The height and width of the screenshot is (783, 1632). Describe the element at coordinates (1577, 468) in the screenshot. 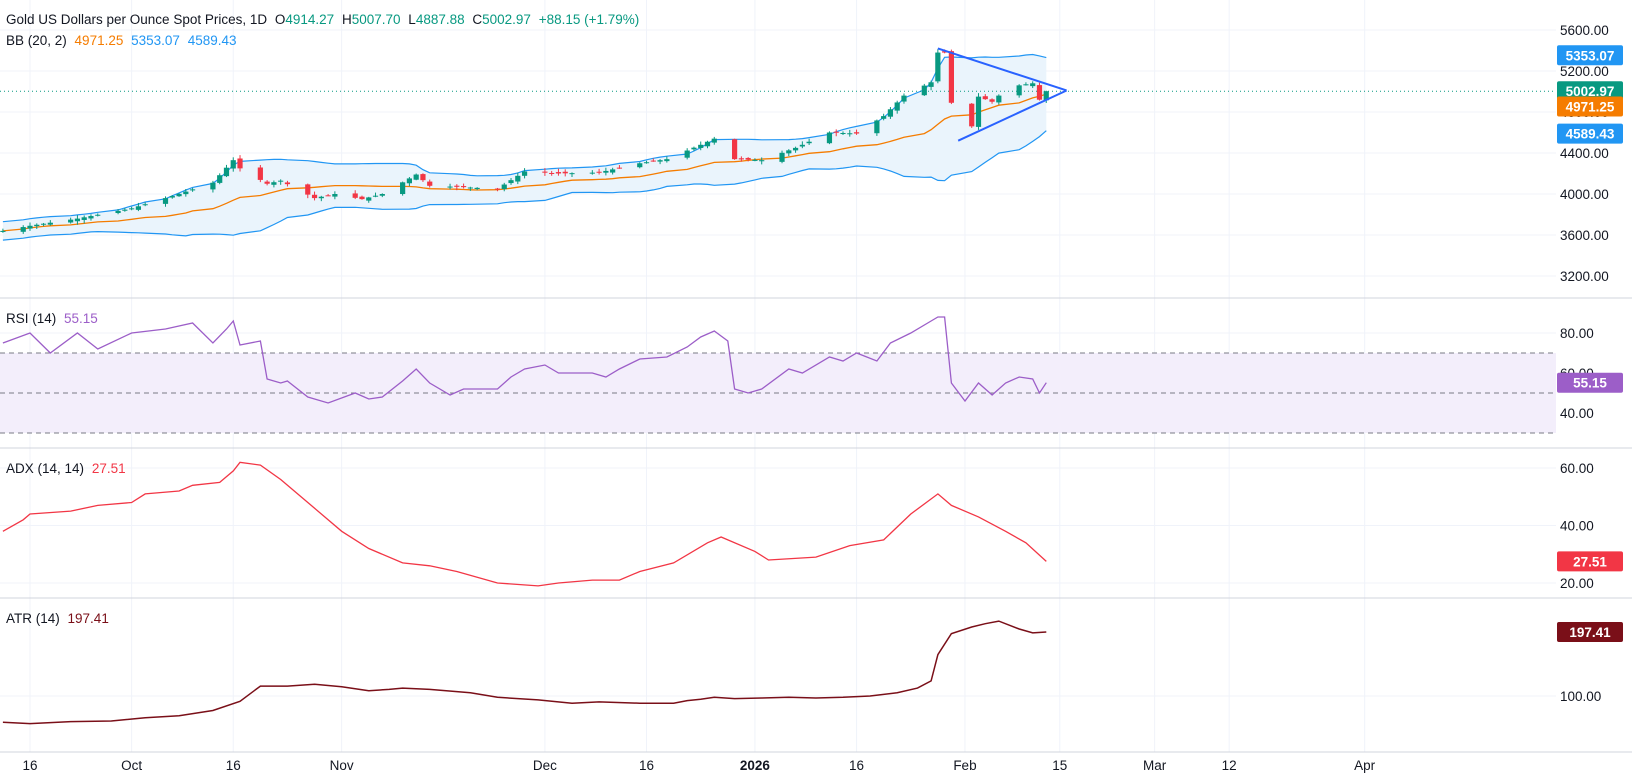

I see `adx-tick-label: 60.00` at that location.